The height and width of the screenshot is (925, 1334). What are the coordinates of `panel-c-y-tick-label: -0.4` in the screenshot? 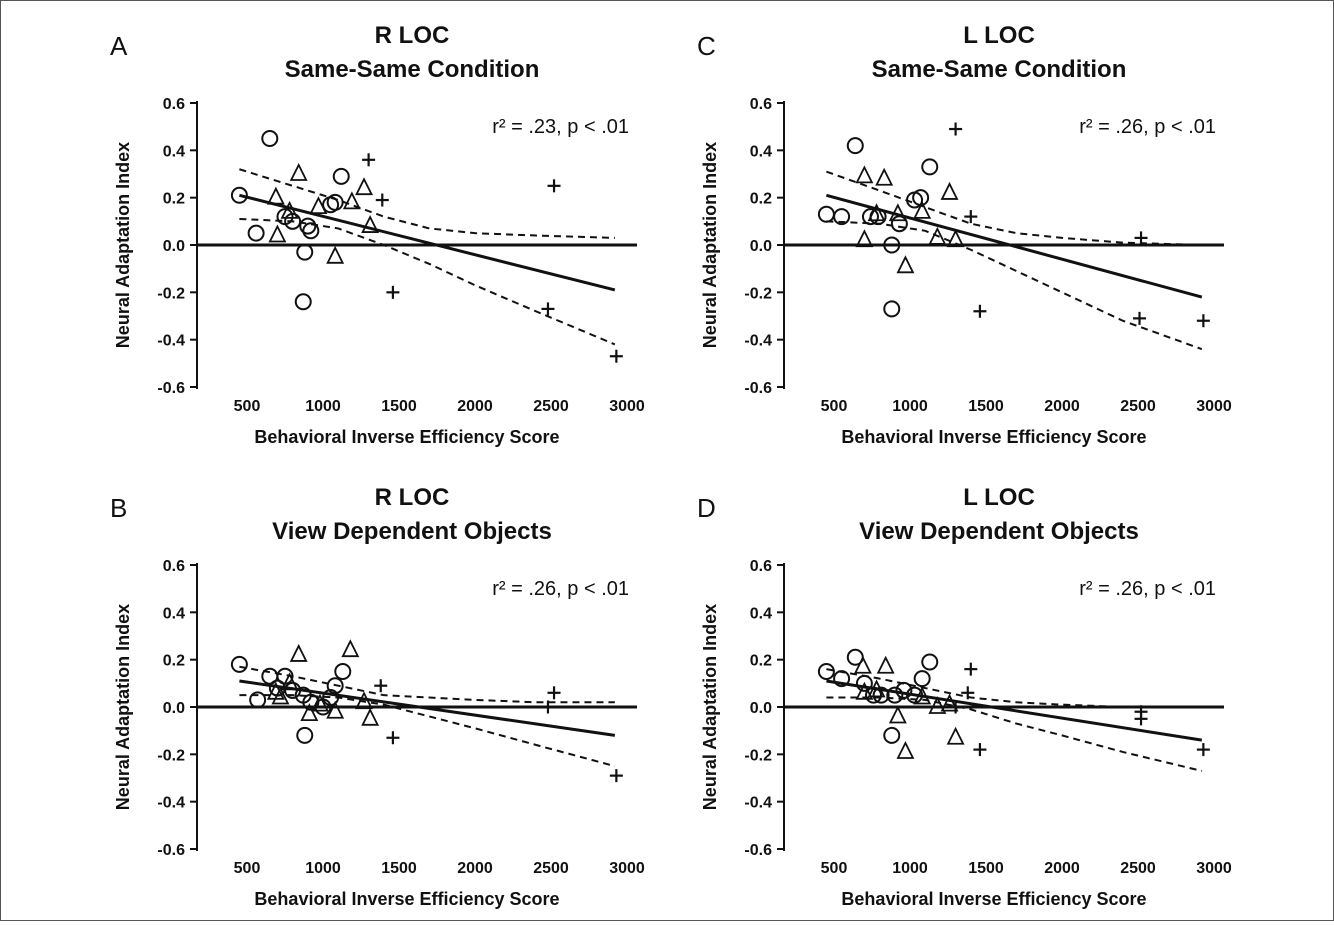 It's located at (758, 341).